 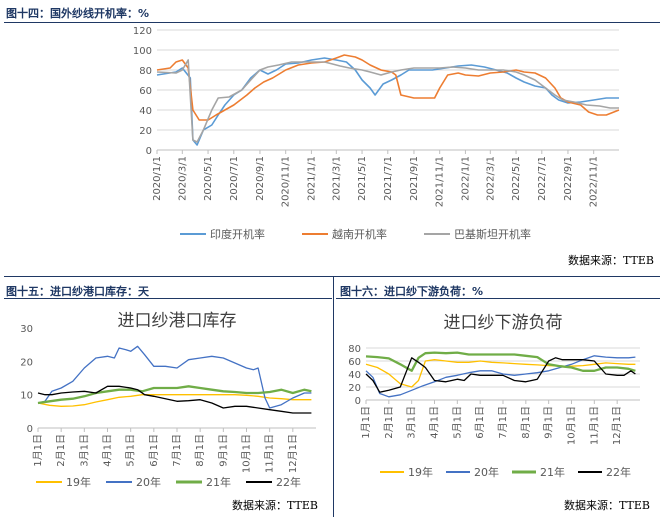 What do you see at coordinates (490, 178) in the screenshot?
I see `x-tick-label: 2022/3/1` at bounding box center [490, 178].